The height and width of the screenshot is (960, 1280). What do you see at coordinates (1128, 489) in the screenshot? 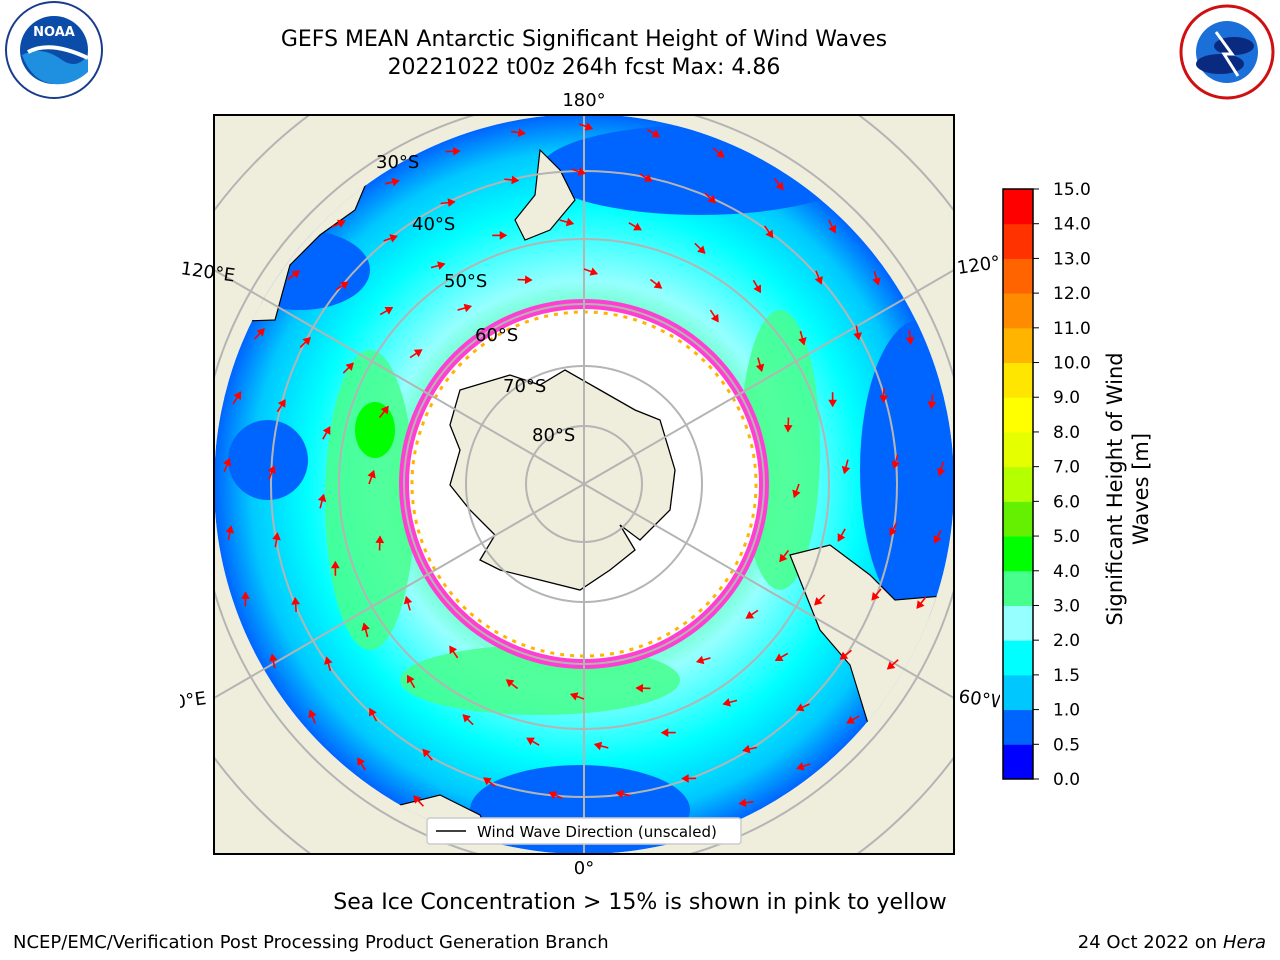
I see `colorbar-label-text: Significant Height of Wind Waves [m]` at bounding box center [1128, 489].